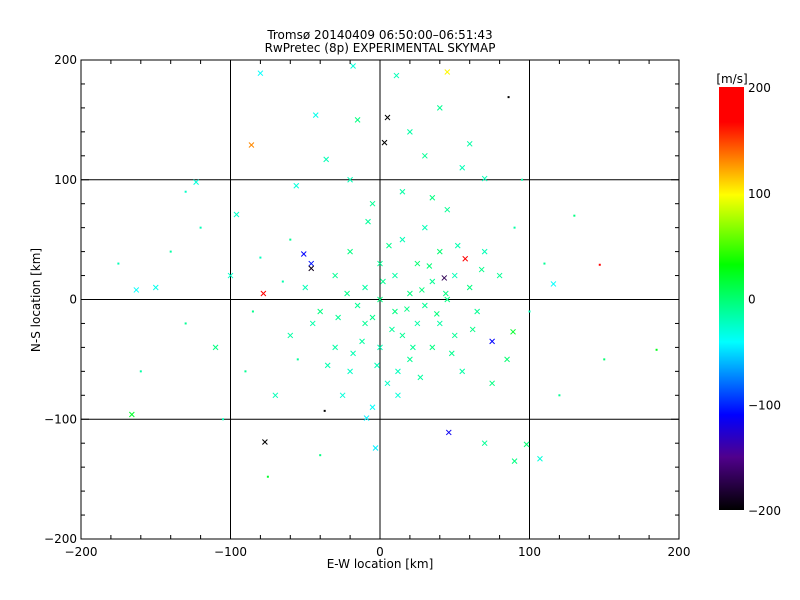 Image resolution: width=800 pixels, height=600 pixels. Describe the element at coordinates (36, 300) in the screenshot. I see `y-axis-label: N-S location [km]` at that location.